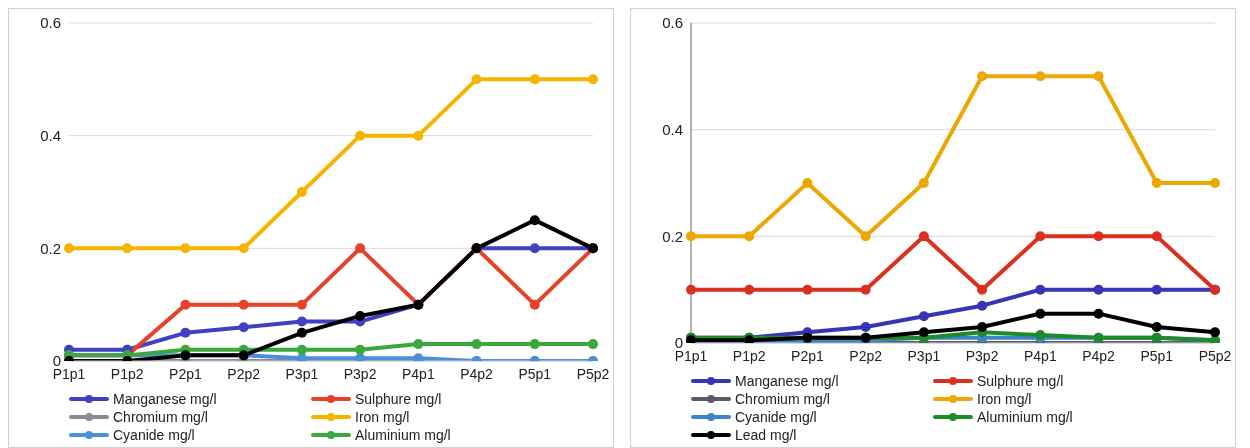 The width and height of the screenshot is (1250, 448). Describe the element at coordinates (766, 435) in the screenshot. I see `legend-label: Lead mg/l` at that location.